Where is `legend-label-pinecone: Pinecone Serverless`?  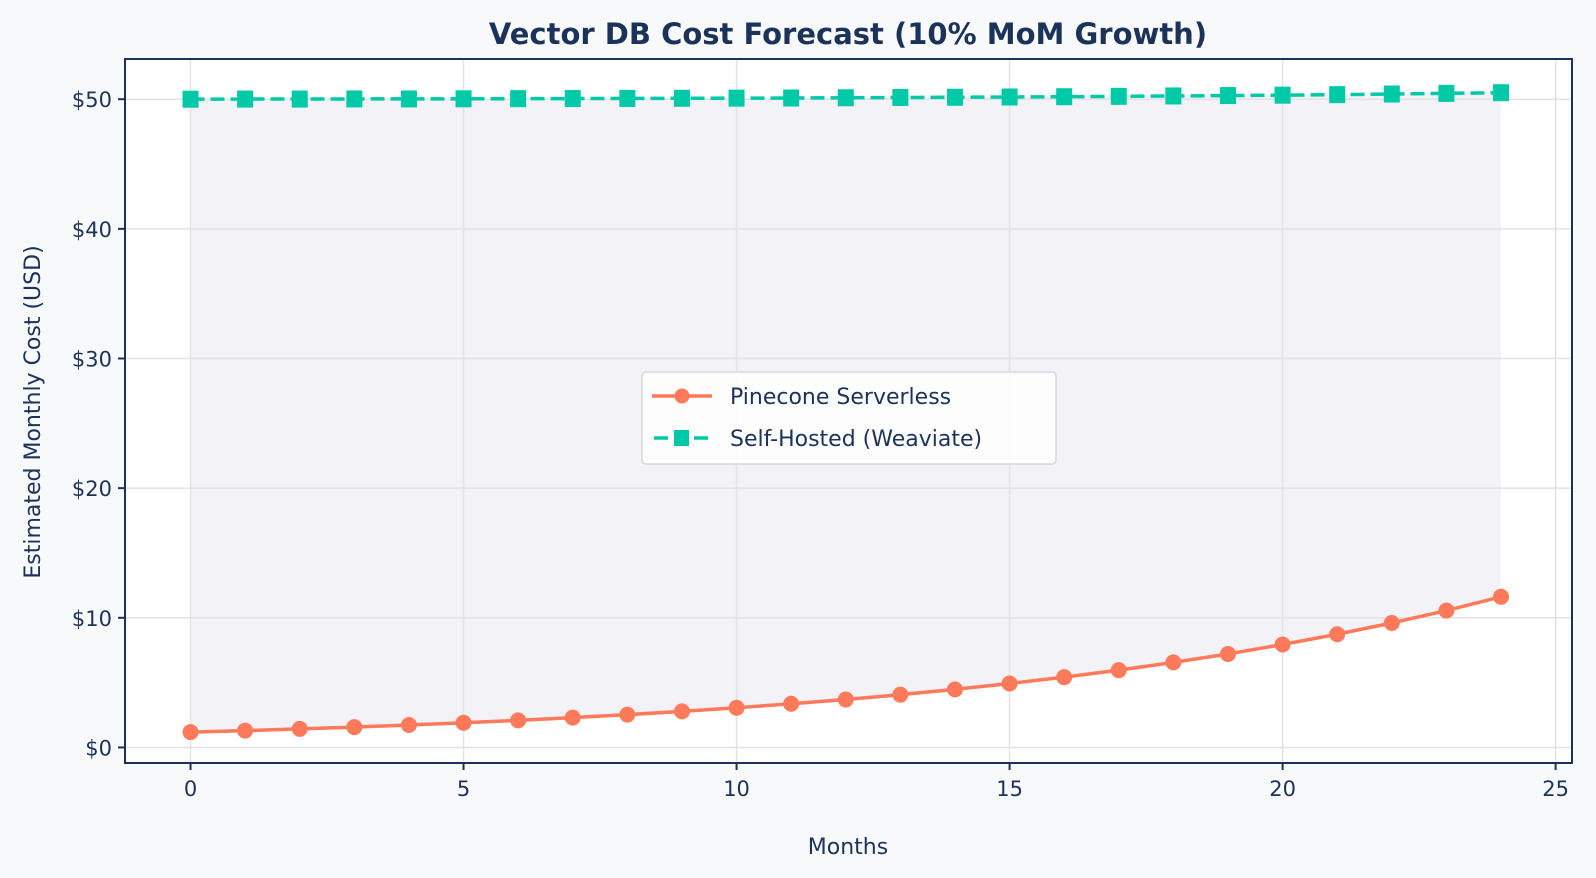 legend-label-pinecone: Pinecone Serverless is located at coordinates (840, 397).